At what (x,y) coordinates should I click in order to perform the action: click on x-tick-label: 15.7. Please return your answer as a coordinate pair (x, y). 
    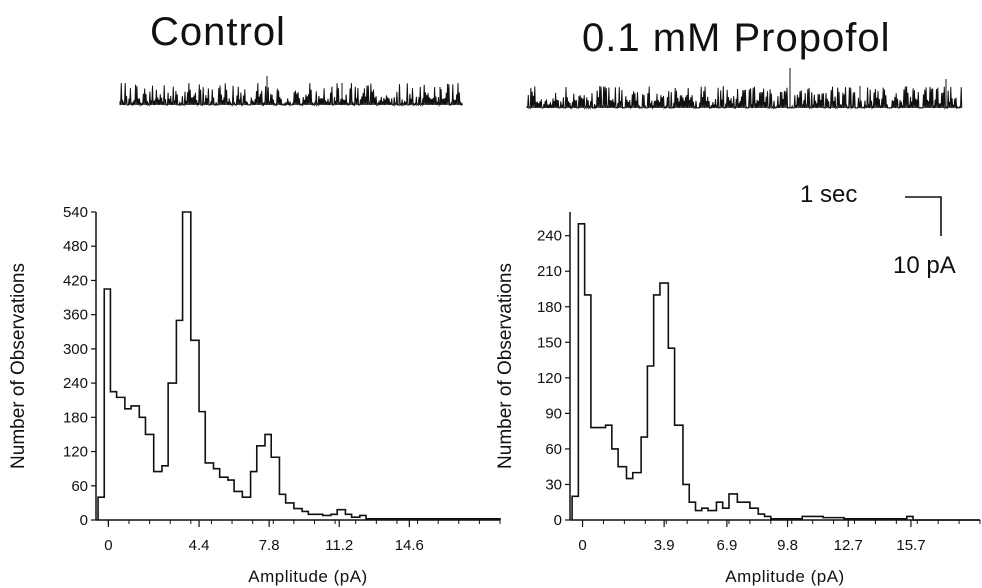
    Looking at the image, I should click on (910, 545).